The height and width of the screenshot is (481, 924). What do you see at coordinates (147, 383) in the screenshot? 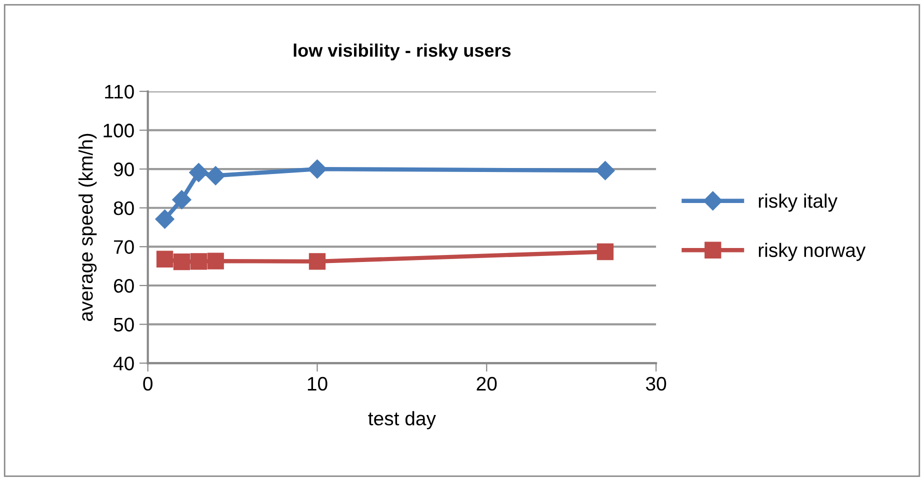
I see `x-tick-label: 0` at bounding box center [147, 383].